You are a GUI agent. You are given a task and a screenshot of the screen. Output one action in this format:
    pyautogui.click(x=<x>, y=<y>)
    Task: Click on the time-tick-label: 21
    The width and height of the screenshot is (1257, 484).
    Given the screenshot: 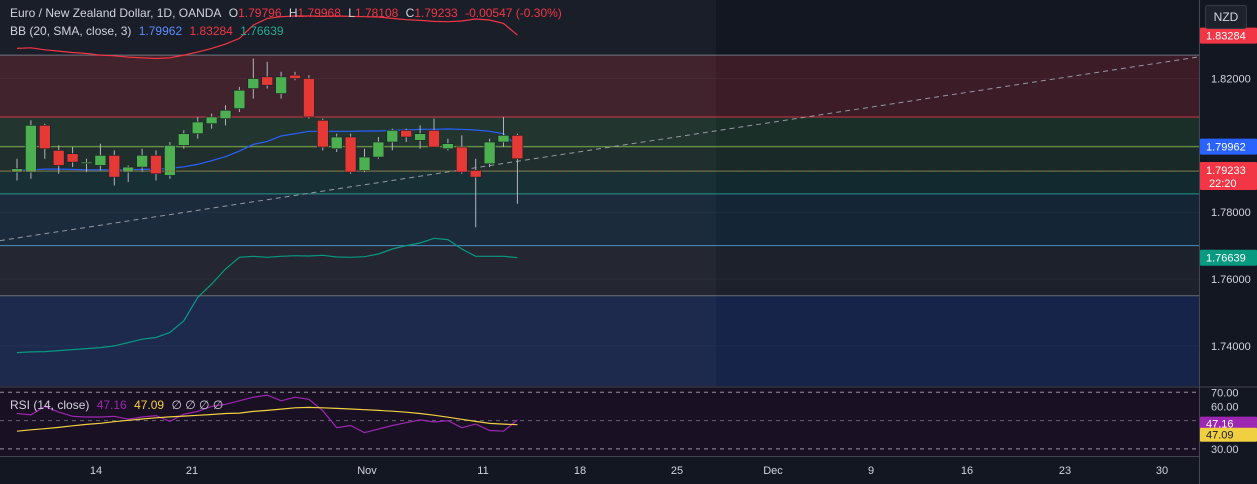 What is the action you would take?
    pyautogui.click(x=192, y=471)
    